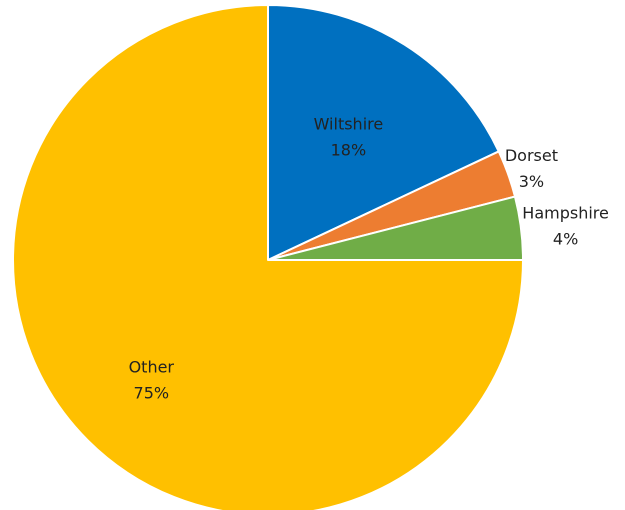 Image resolution: width=625 pixels, height=510 pixels. I want to click on data-label-value: 4%, so click(565, 238).